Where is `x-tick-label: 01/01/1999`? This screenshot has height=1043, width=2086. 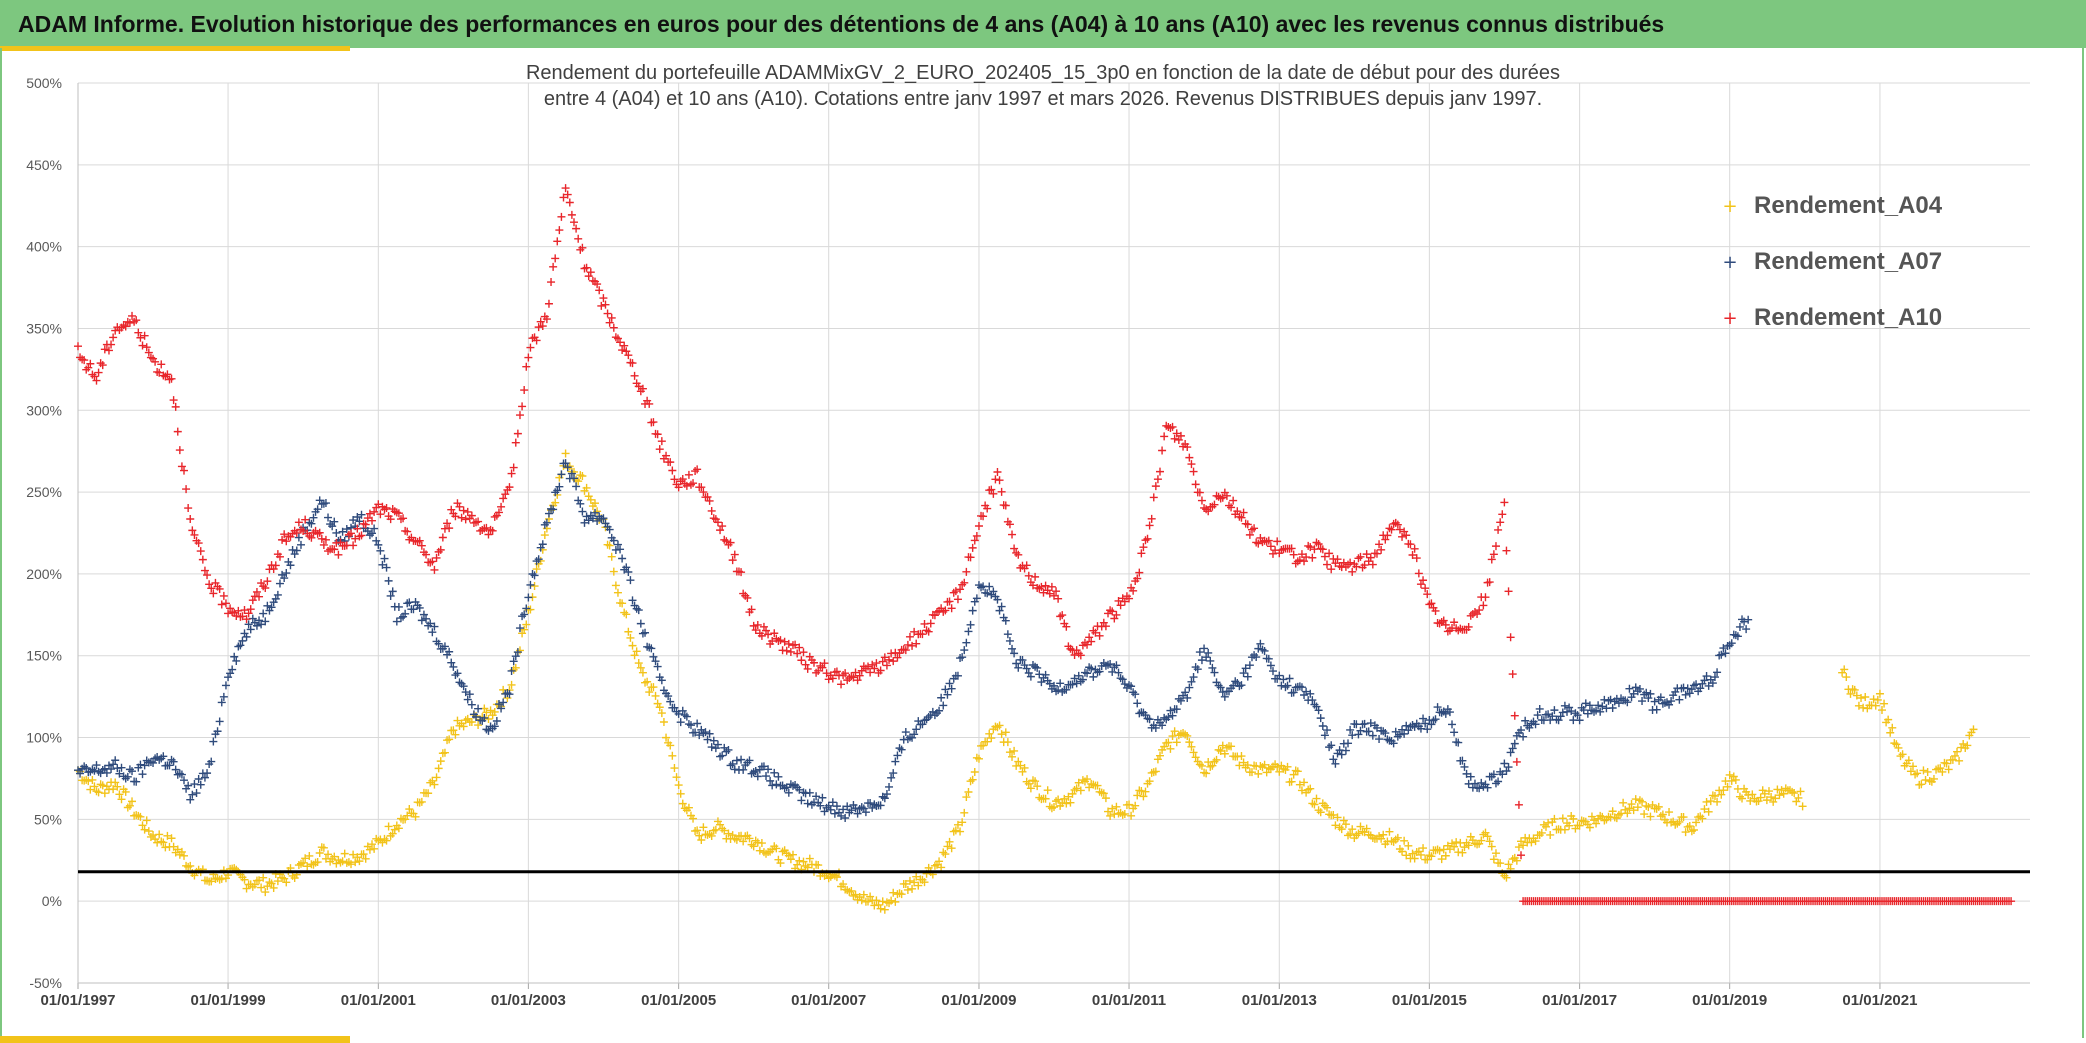 x-tick-label: 01/01/1999 is located at coordinates (228, 1000).